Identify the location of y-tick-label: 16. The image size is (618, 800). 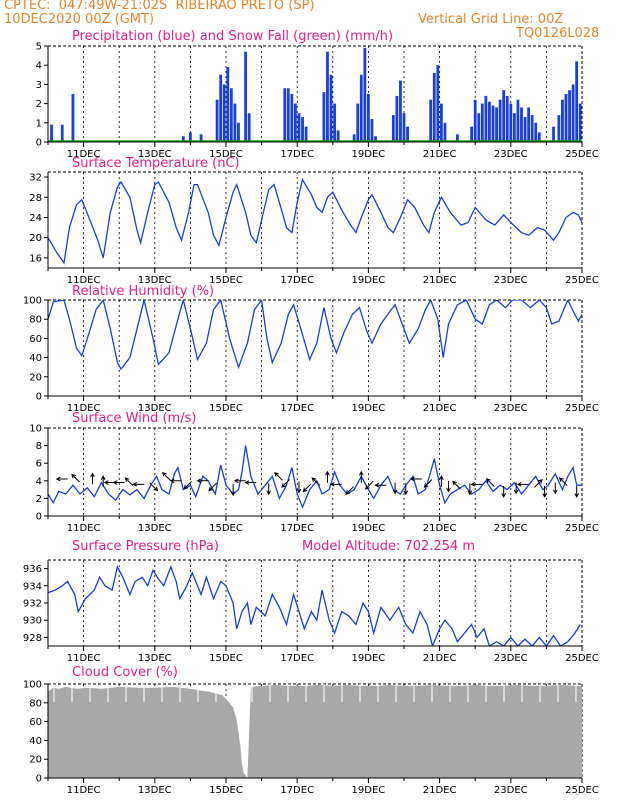
(35, 258).